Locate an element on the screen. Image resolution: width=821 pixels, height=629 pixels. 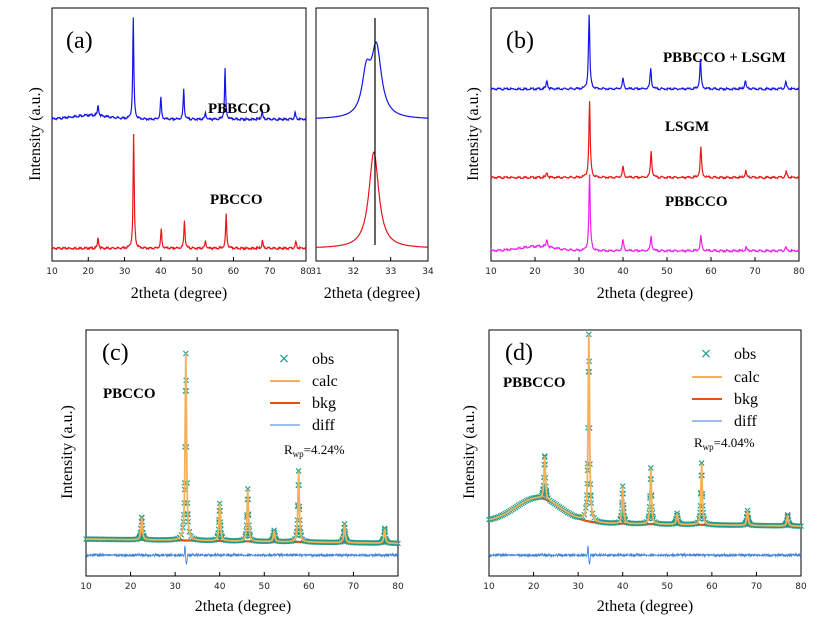
panel-c-rwp: Rwp=4.24% is located at coordinates (314, 450).